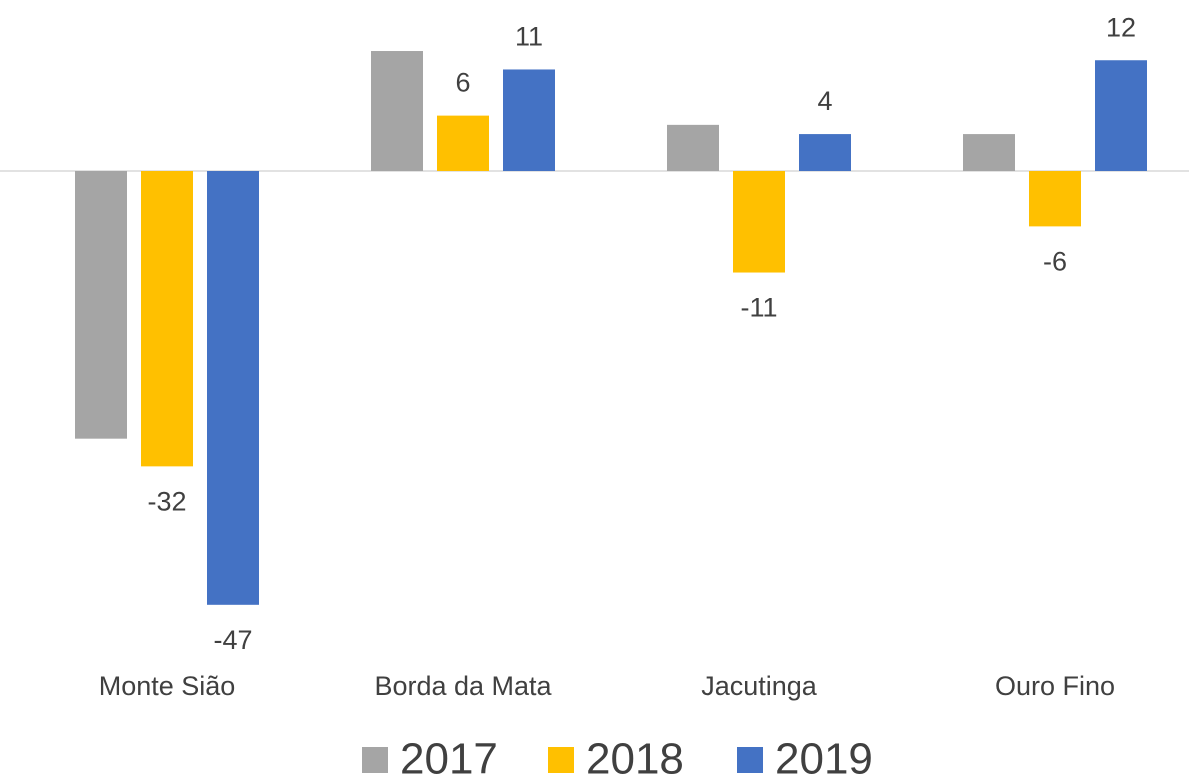 This screenshot has height=782, width=1189. Describe the element at coordinates (759, 686) in the screenshot. I see `x-tick-label: Jacutinga` at that location.